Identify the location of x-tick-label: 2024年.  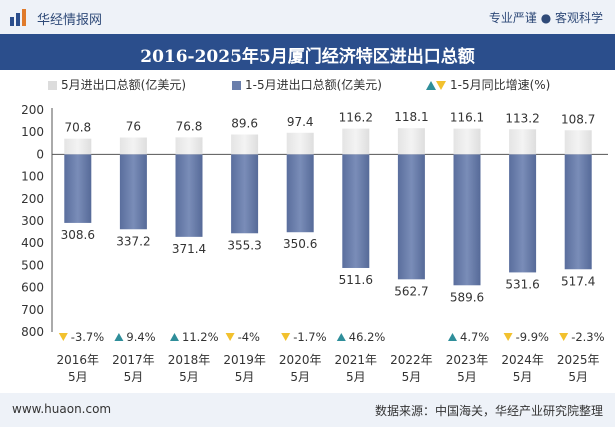
(522, 360).